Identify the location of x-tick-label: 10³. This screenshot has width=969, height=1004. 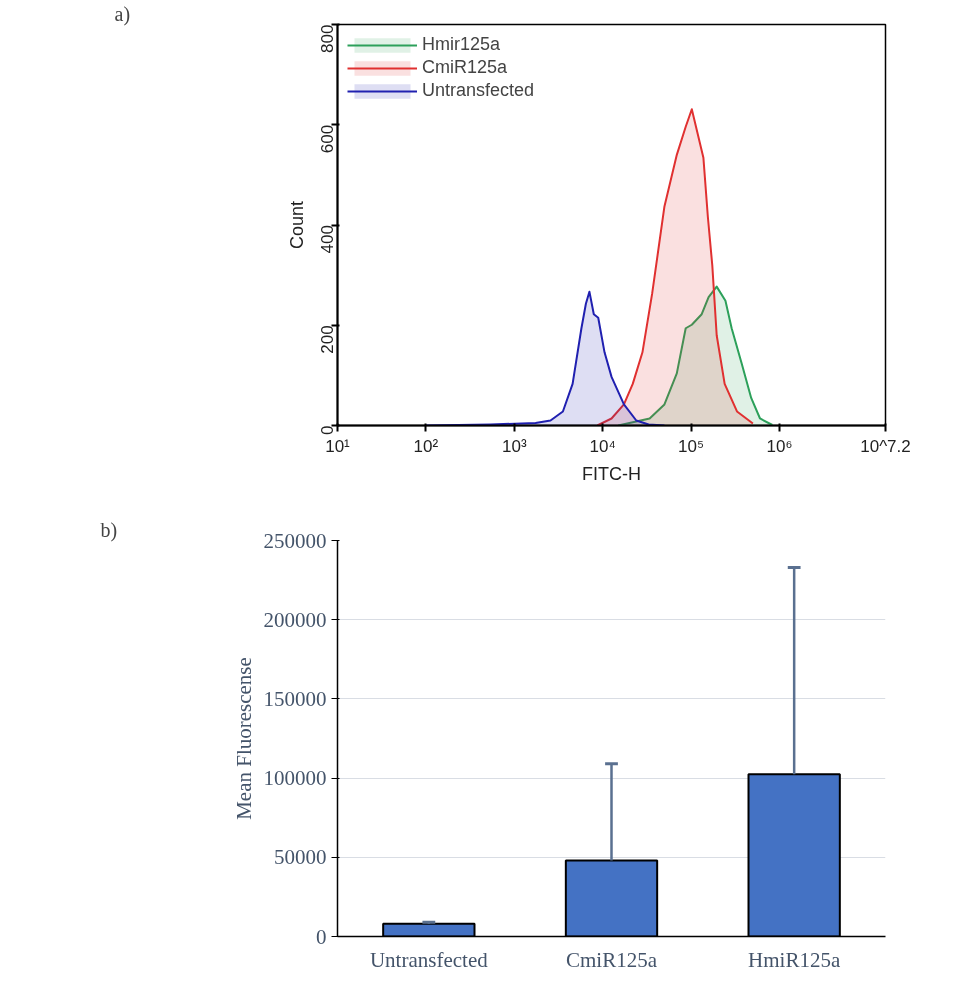
(514, 446).